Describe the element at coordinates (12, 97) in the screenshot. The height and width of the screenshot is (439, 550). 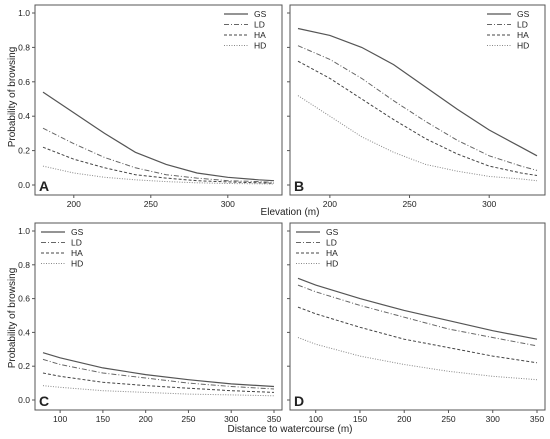
I see `y-axis-label-top: Probability of browsing` at that location.